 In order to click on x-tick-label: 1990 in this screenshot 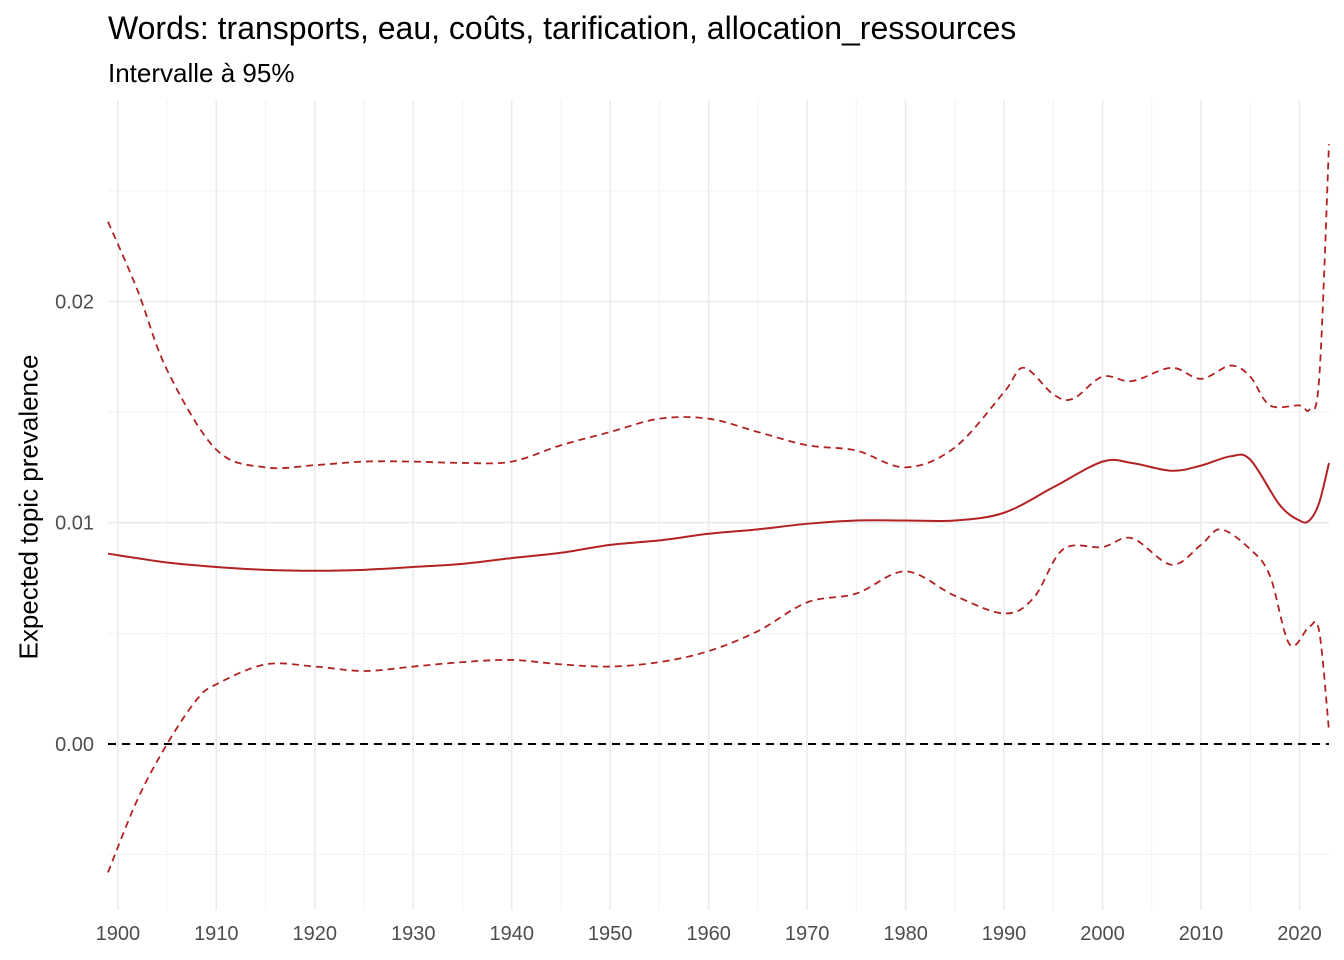, I will do `click(1004, 934)`.